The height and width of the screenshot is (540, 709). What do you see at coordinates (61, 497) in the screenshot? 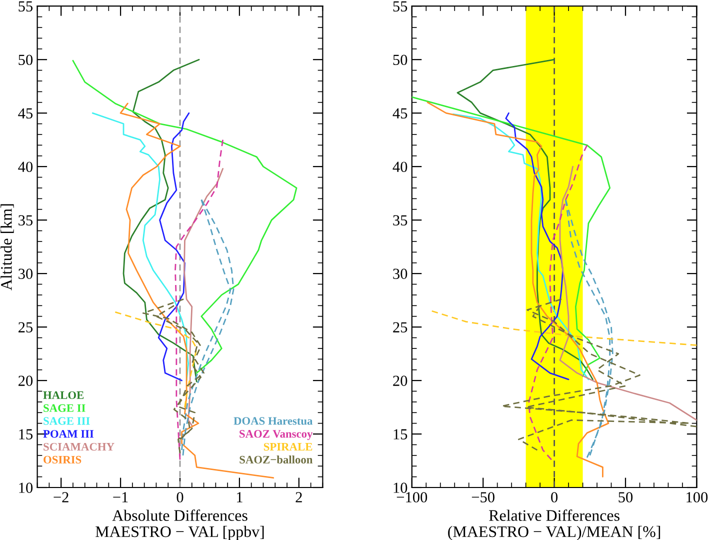
I see `x-tick-label: −2` at bounding box center [61, 497].